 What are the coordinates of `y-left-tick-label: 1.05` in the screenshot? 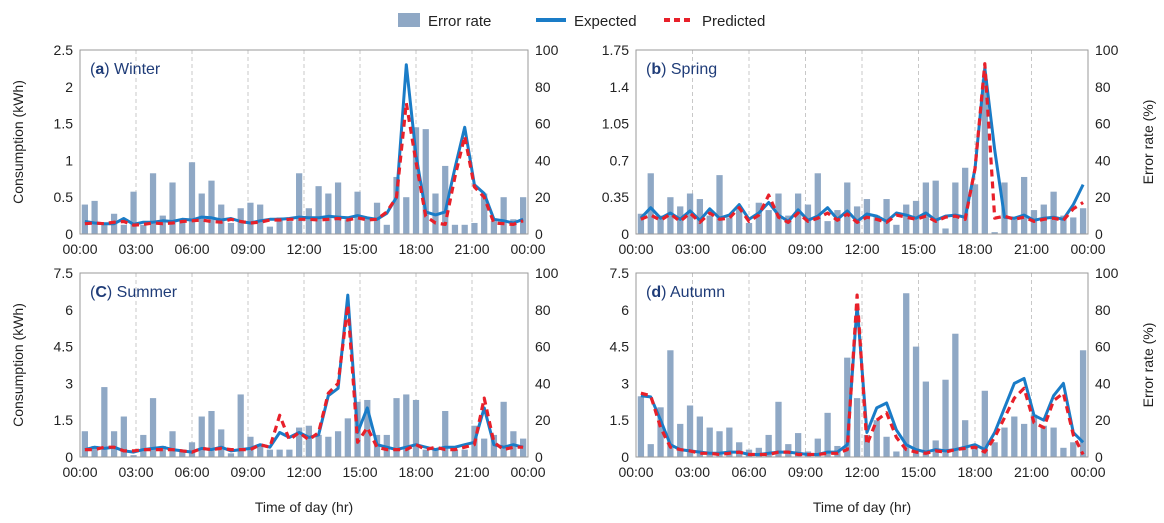 It's located at (615, 124).